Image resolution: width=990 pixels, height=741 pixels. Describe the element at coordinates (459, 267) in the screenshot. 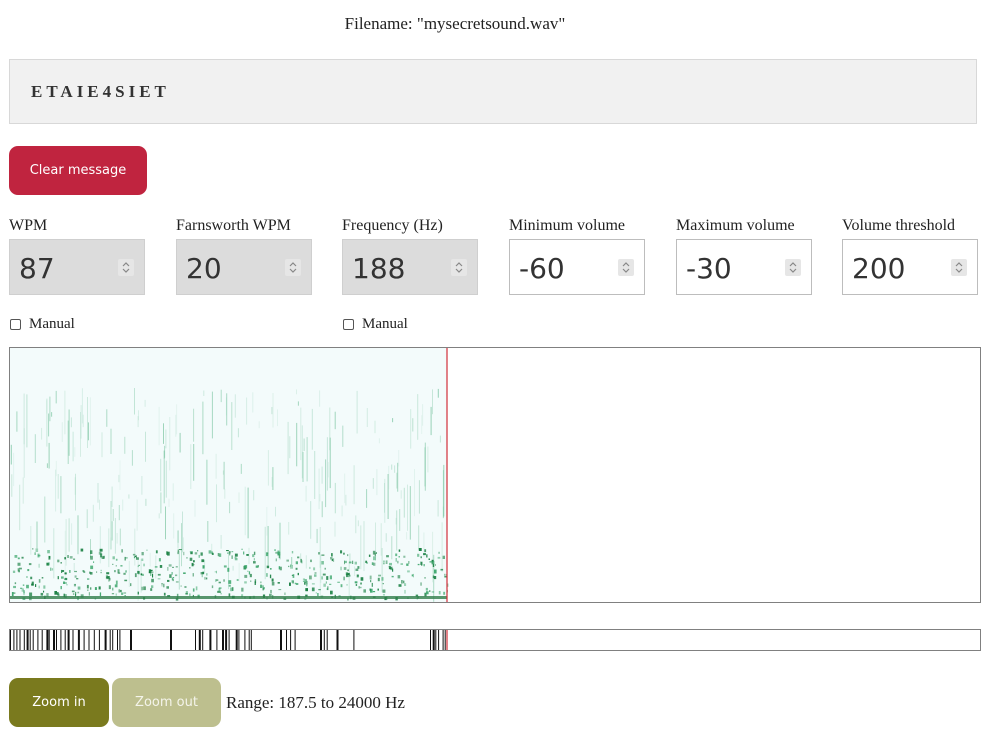

I see `frequency-spinner-icon` at that location.